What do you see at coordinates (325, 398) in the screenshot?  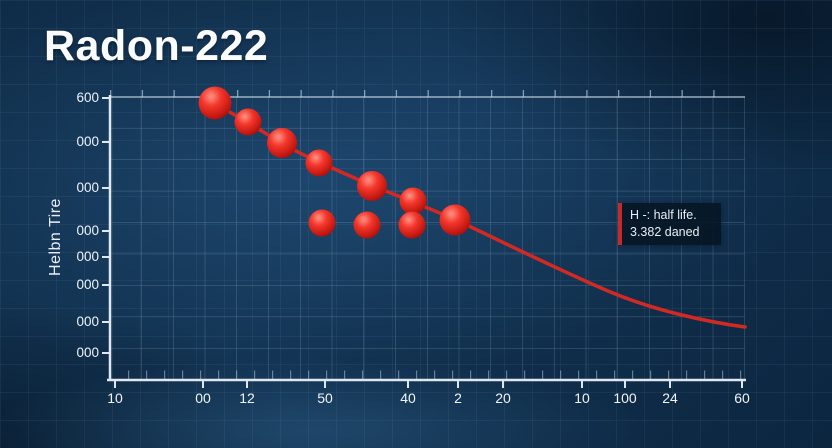 I see `x-axis-tick-label: 50` at bounding box center [325, 398].